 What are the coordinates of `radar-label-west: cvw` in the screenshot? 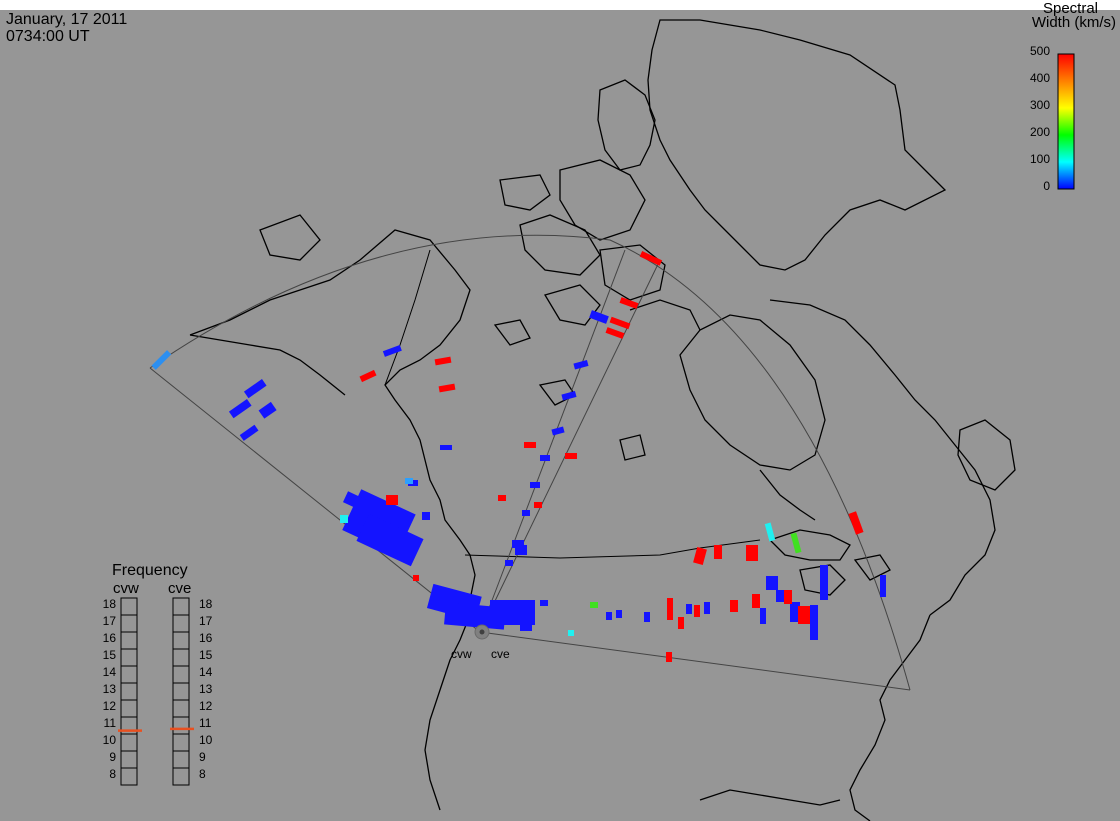 It's located at (461, 654).